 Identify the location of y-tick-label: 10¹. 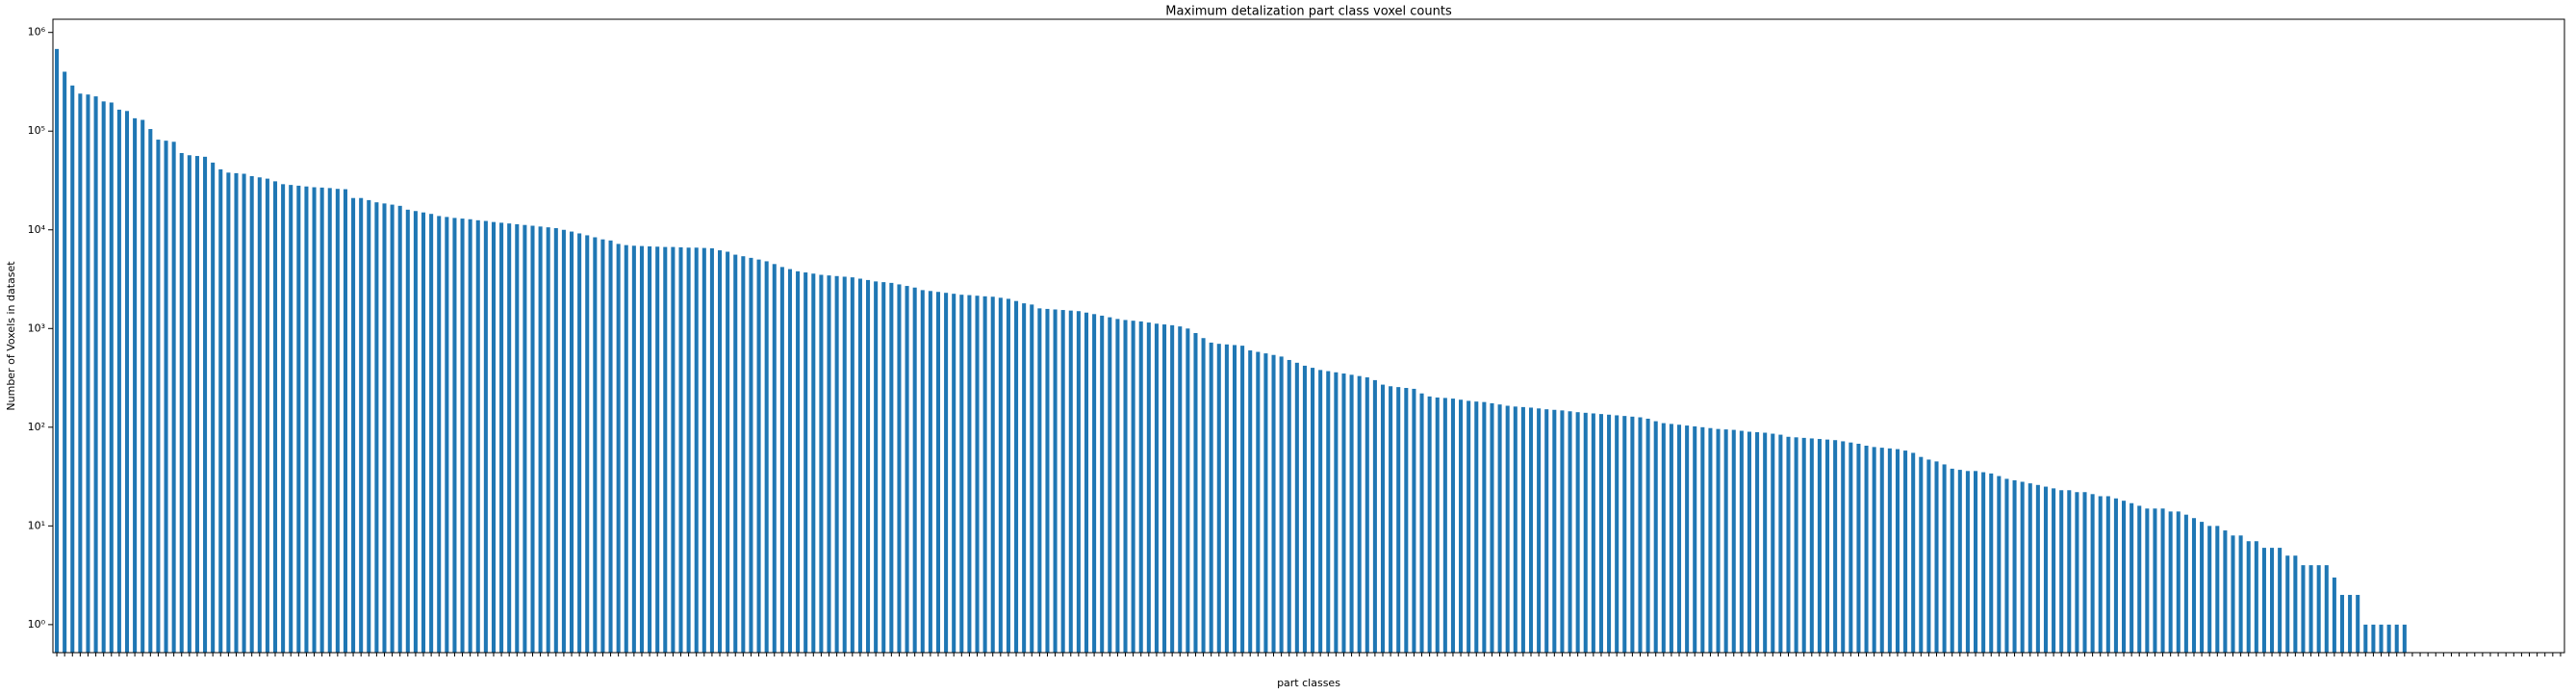
(36, 525).